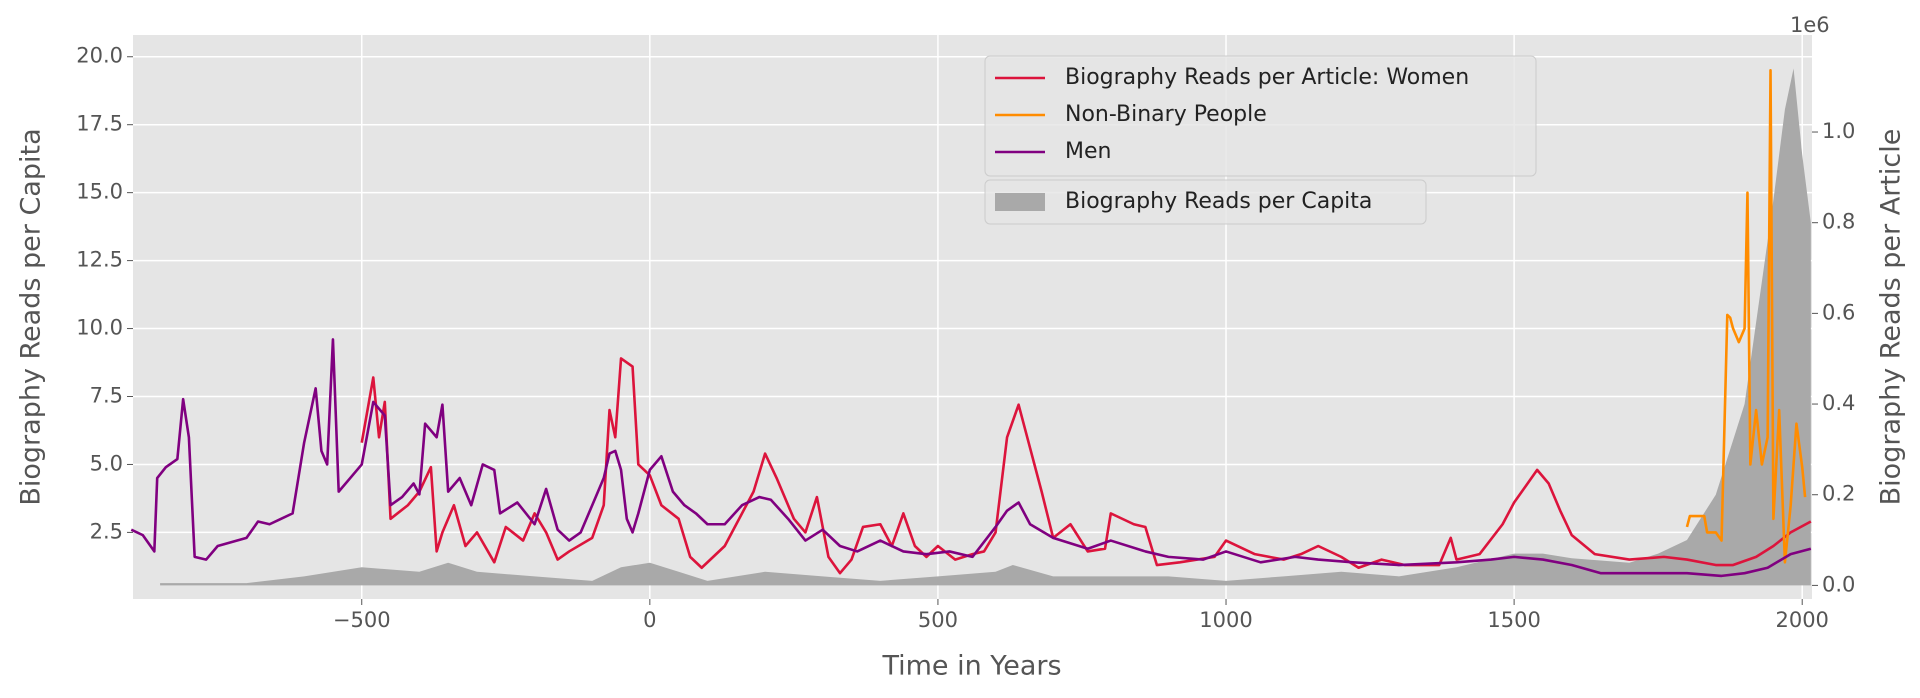 The image size is (1920, 698). Describe the element at coordinates (649, 620) in the screenshot. I see `x-tick-label: 0` at that location.